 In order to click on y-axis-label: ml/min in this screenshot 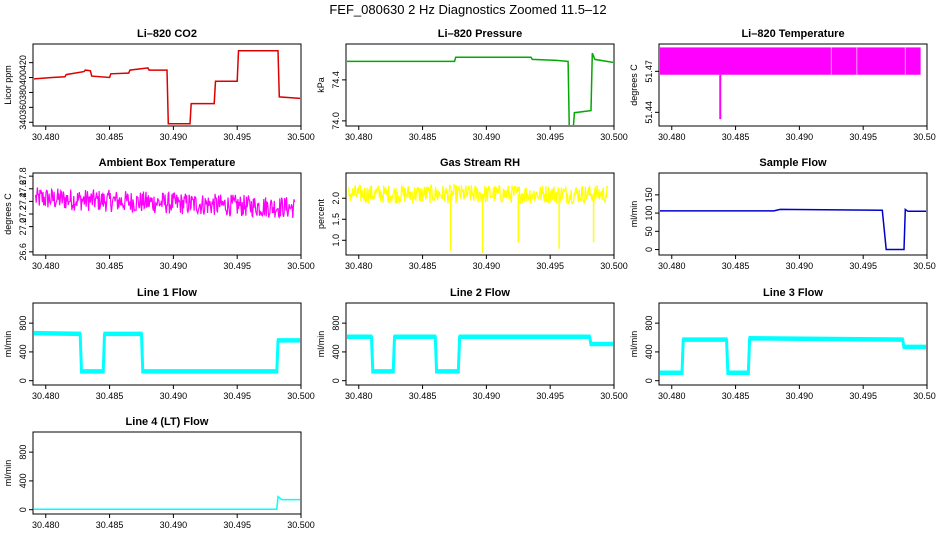, I will do `click(8, 473)`.